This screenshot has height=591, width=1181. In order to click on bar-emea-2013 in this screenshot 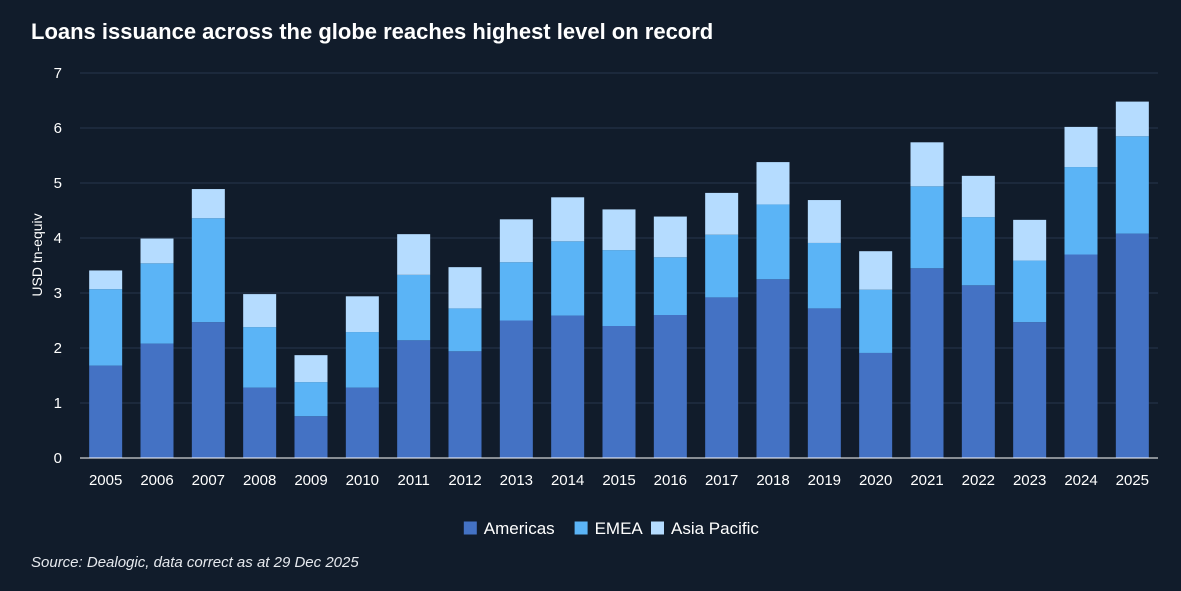, I will do `click(516, 291)`.